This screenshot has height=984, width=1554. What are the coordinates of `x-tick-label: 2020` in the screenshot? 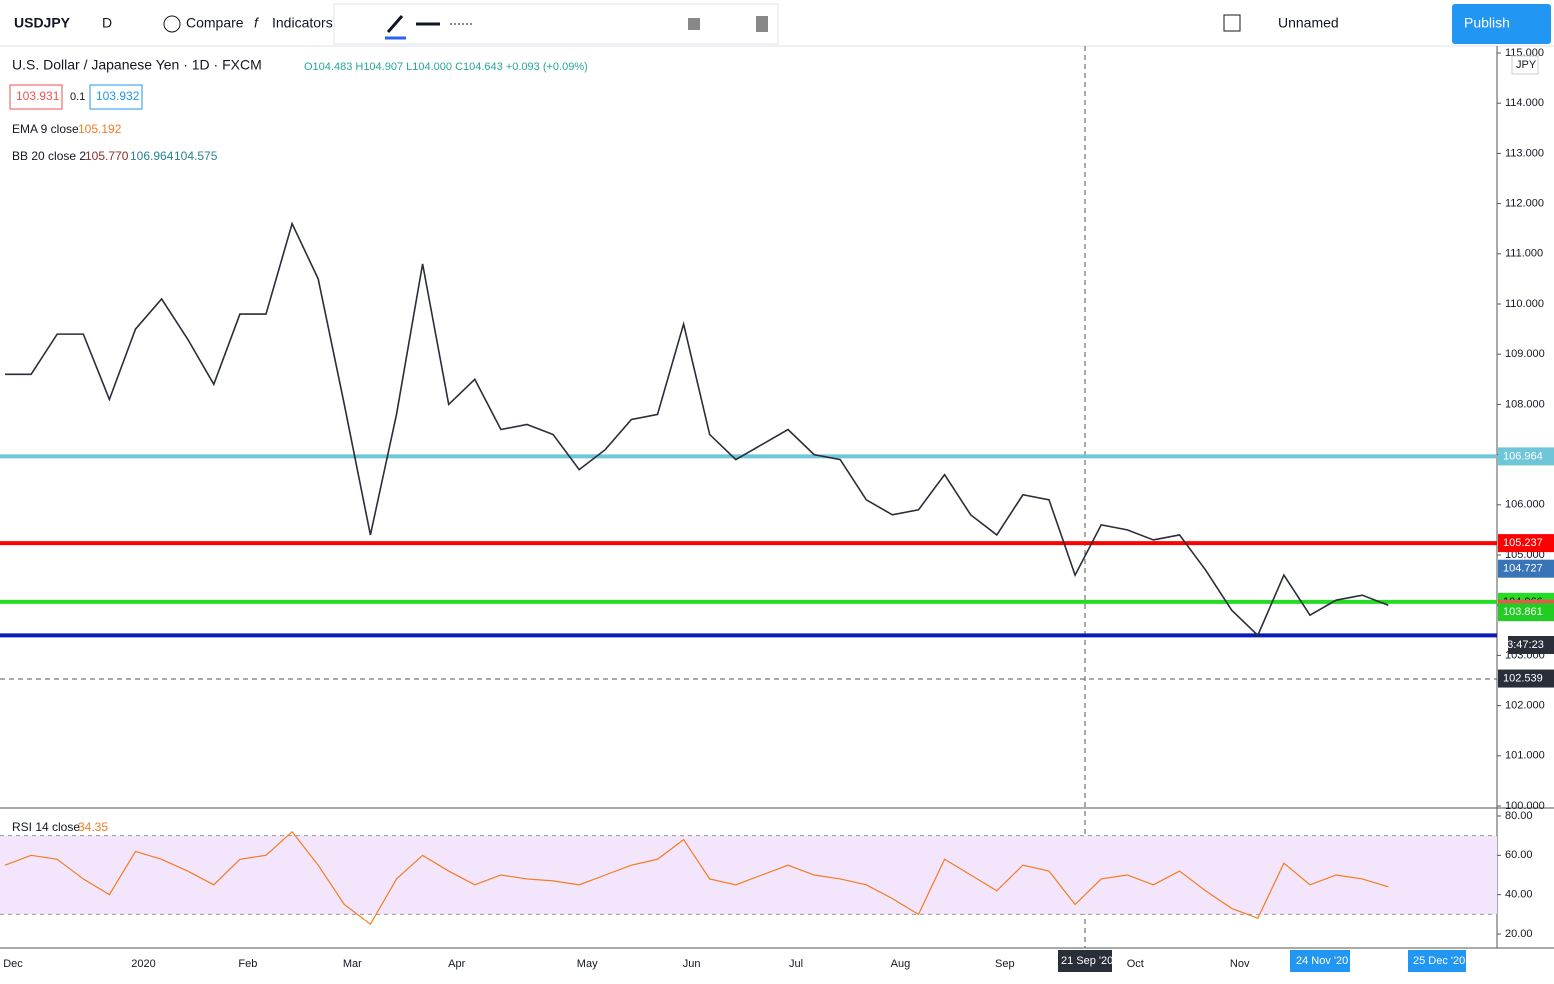 It's located at (143, 964).